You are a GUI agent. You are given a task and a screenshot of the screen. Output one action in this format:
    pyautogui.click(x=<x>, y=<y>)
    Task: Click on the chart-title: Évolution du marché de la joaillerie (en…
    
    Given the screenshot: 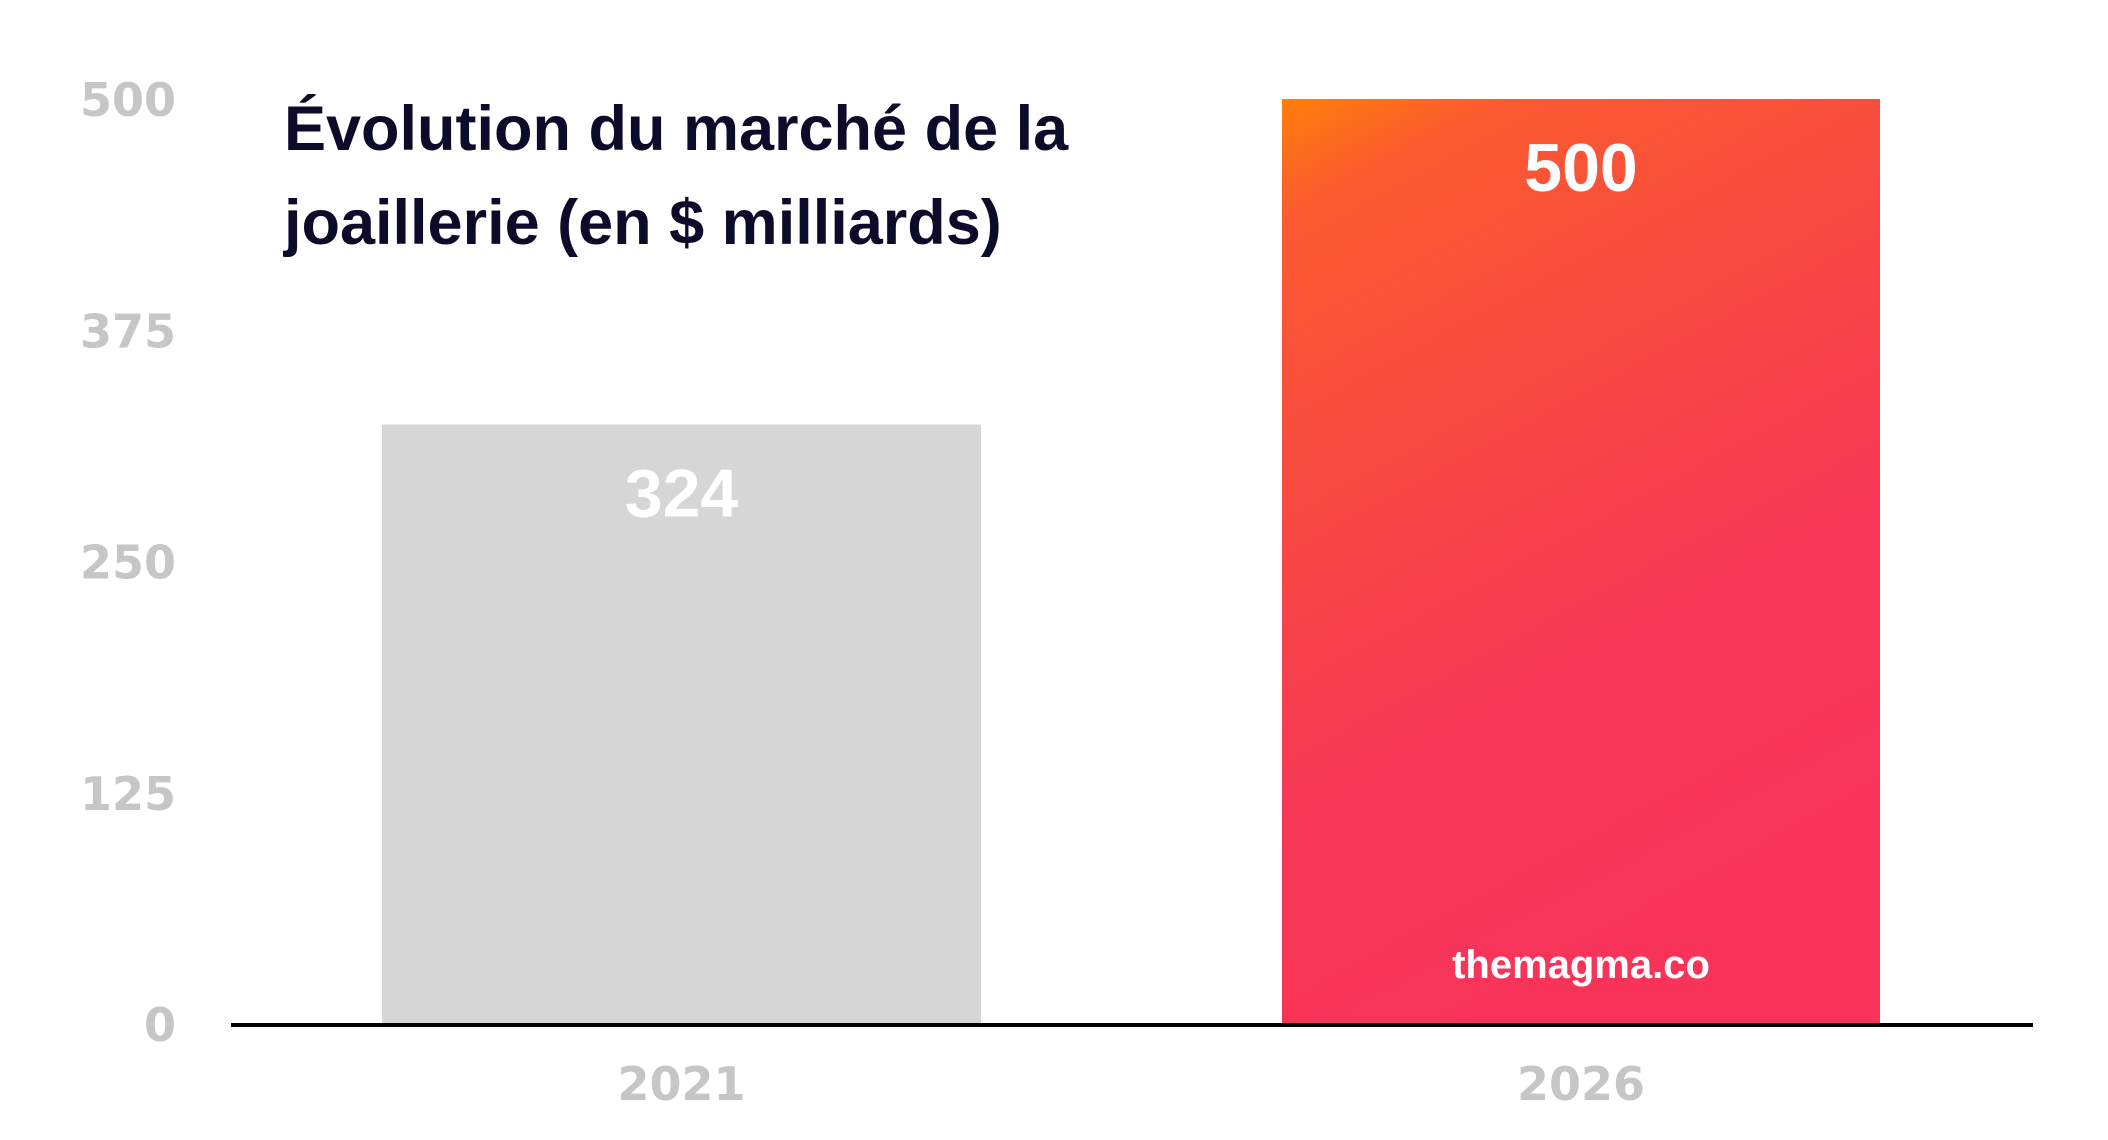 What is the action you would take?
    pyautogui.click(x=676, y=176)
    